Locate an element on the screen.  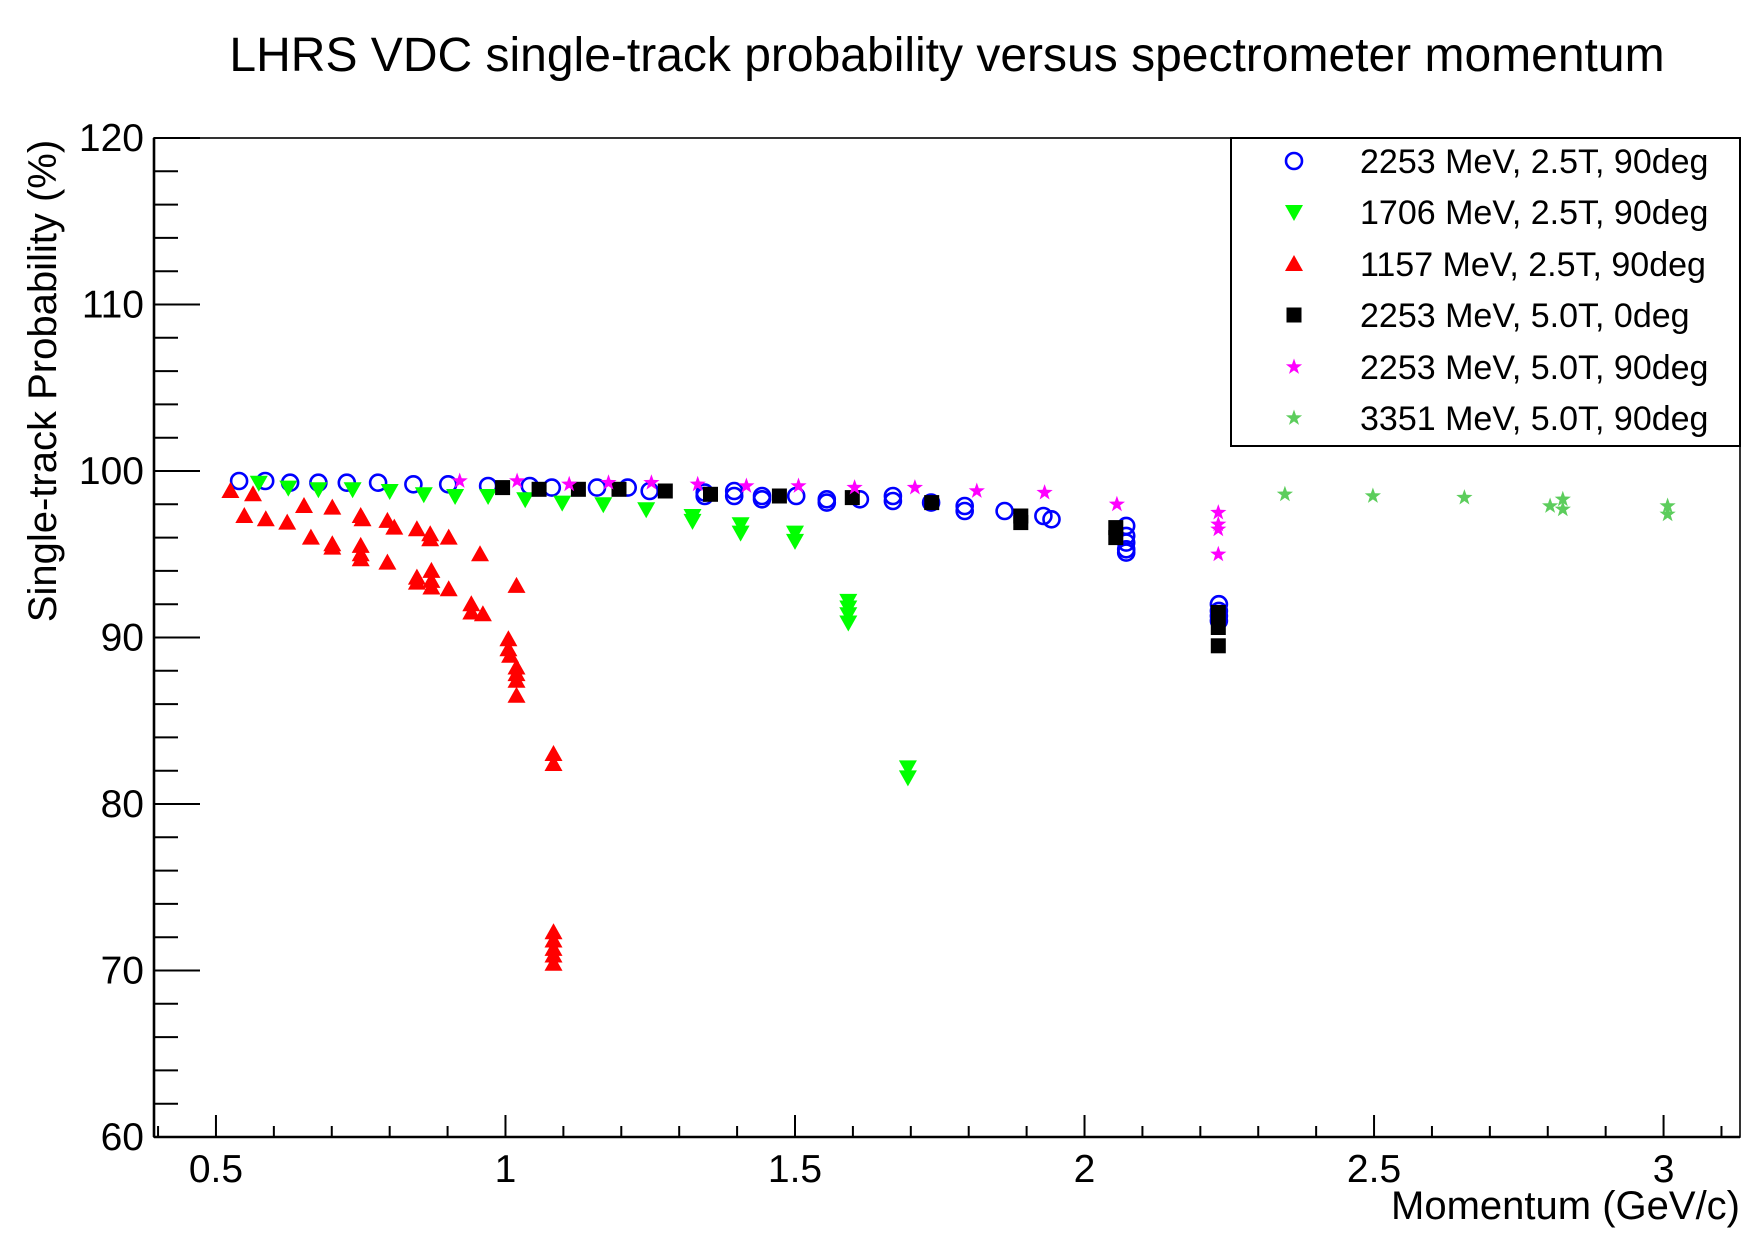
x-tick-label: 1.5 is located at coordinates (795, 1169).